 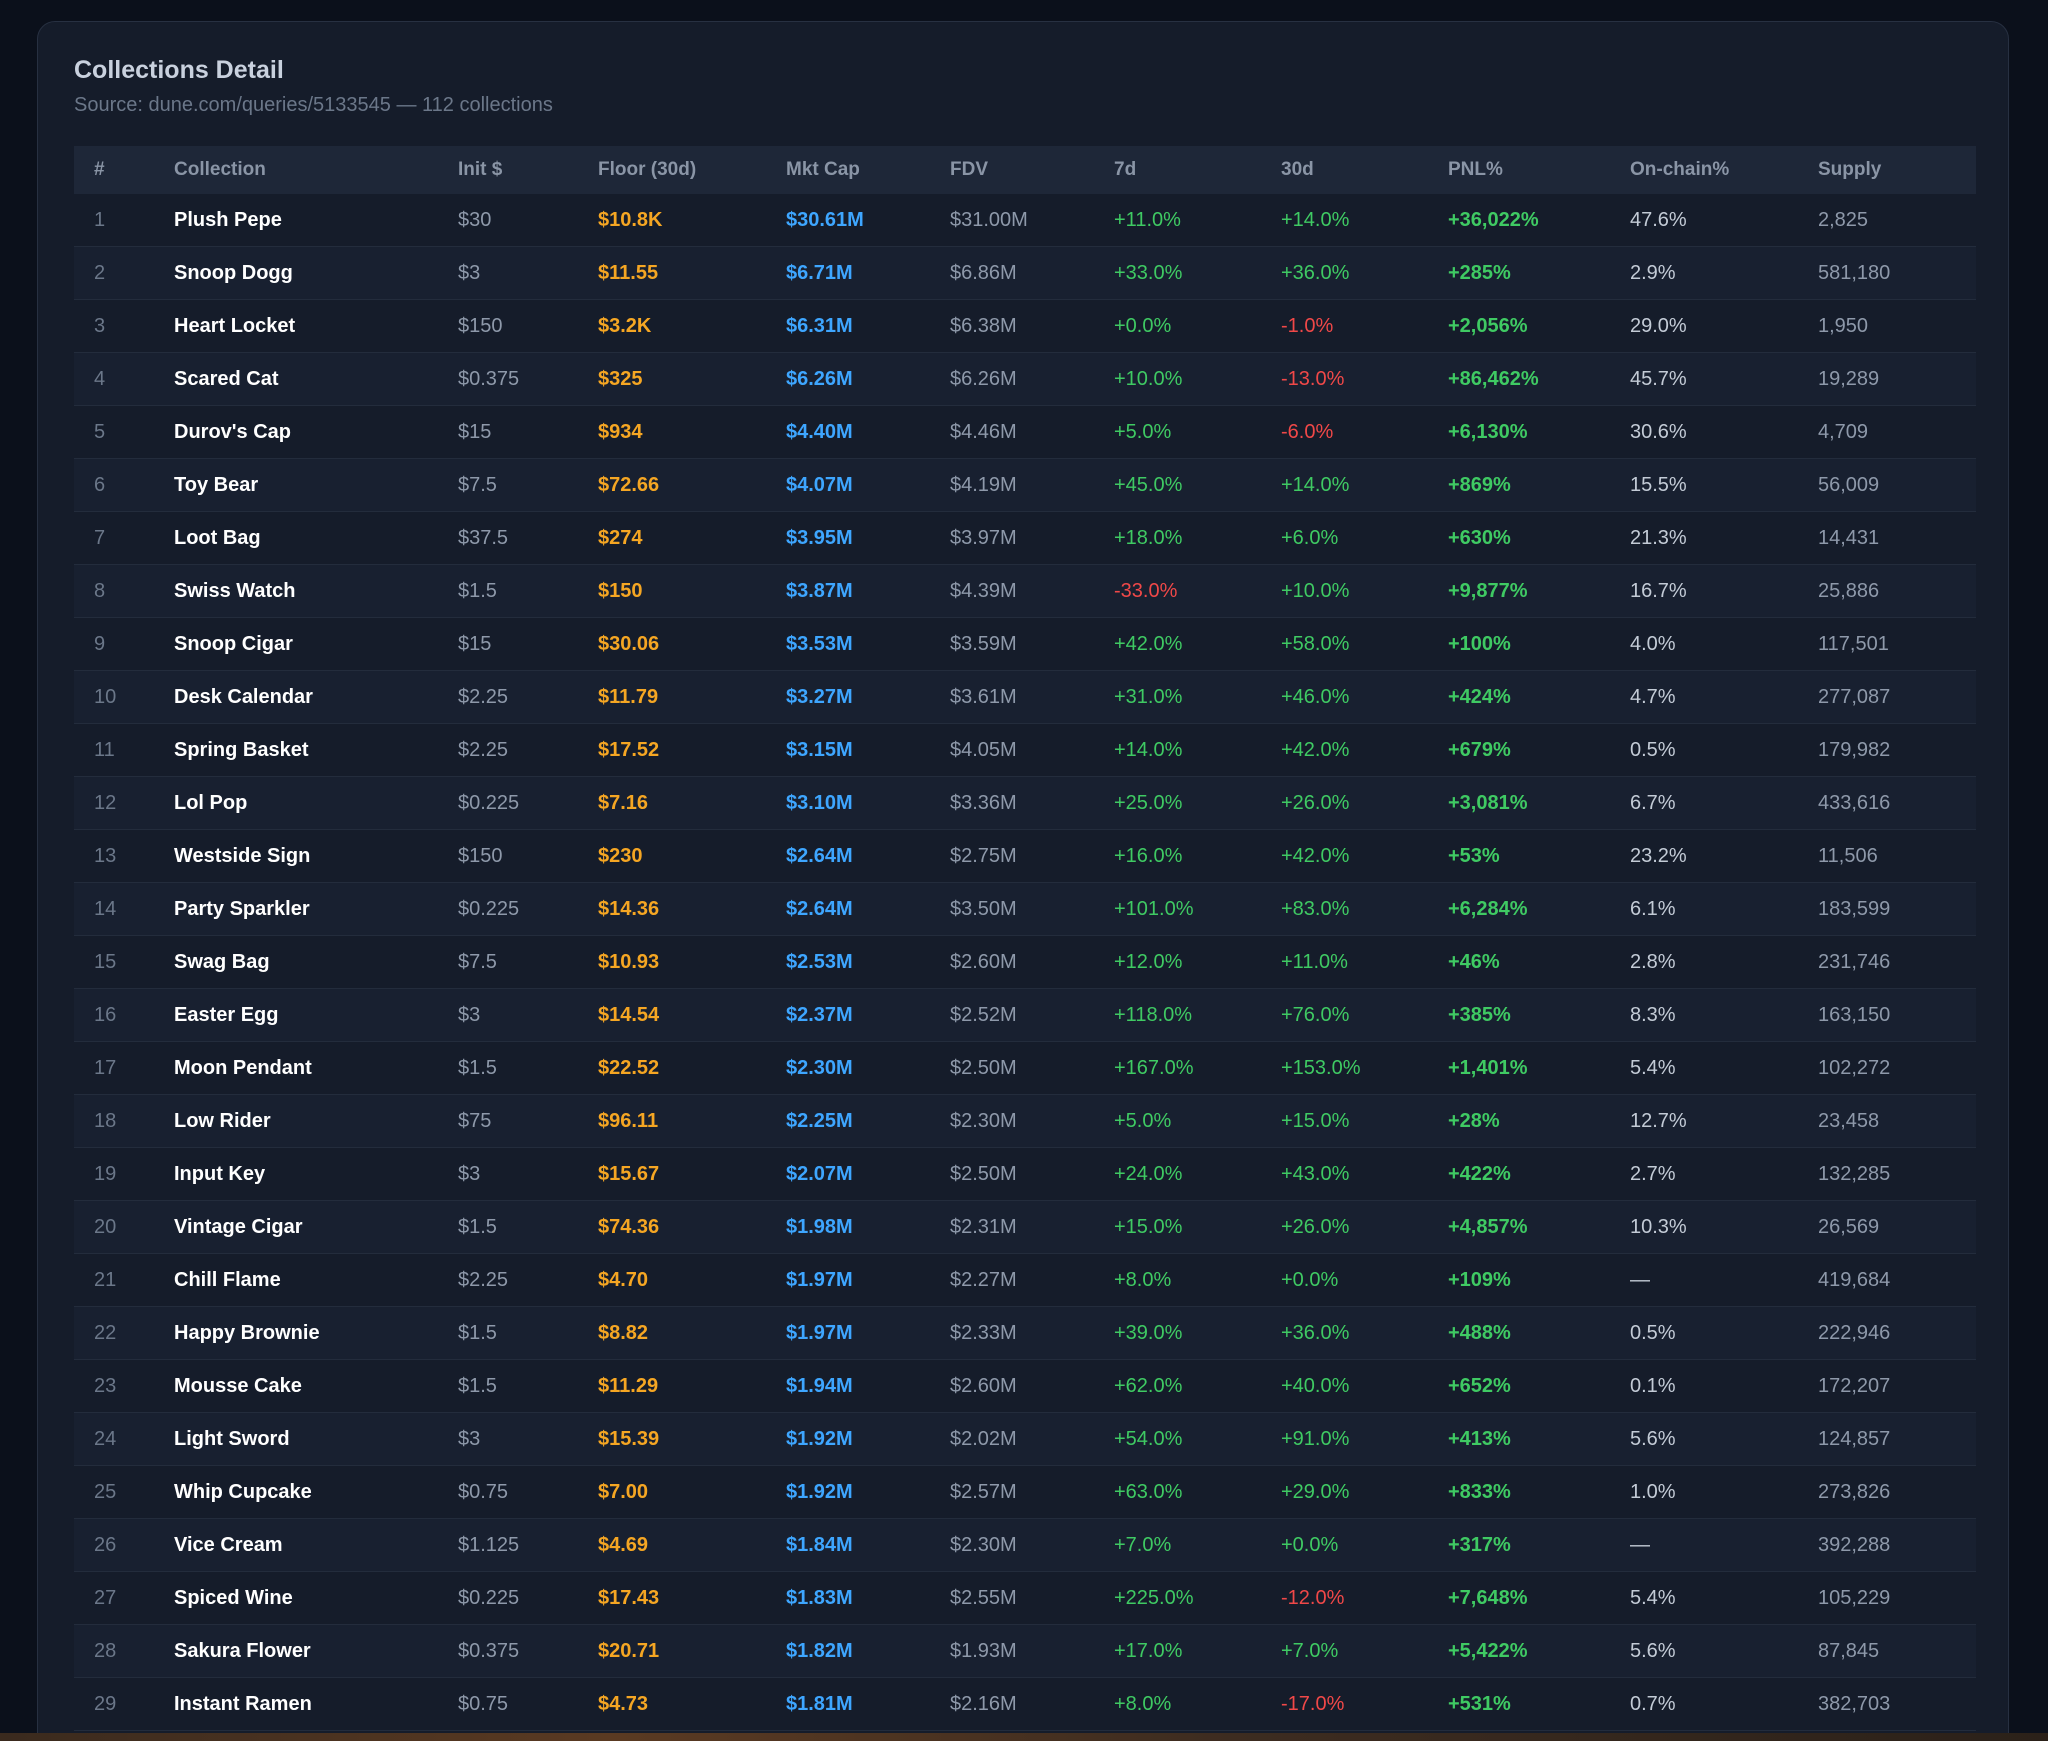 I want to click on cell-change-30d: +83.0%, so click(x=1364, y=909).